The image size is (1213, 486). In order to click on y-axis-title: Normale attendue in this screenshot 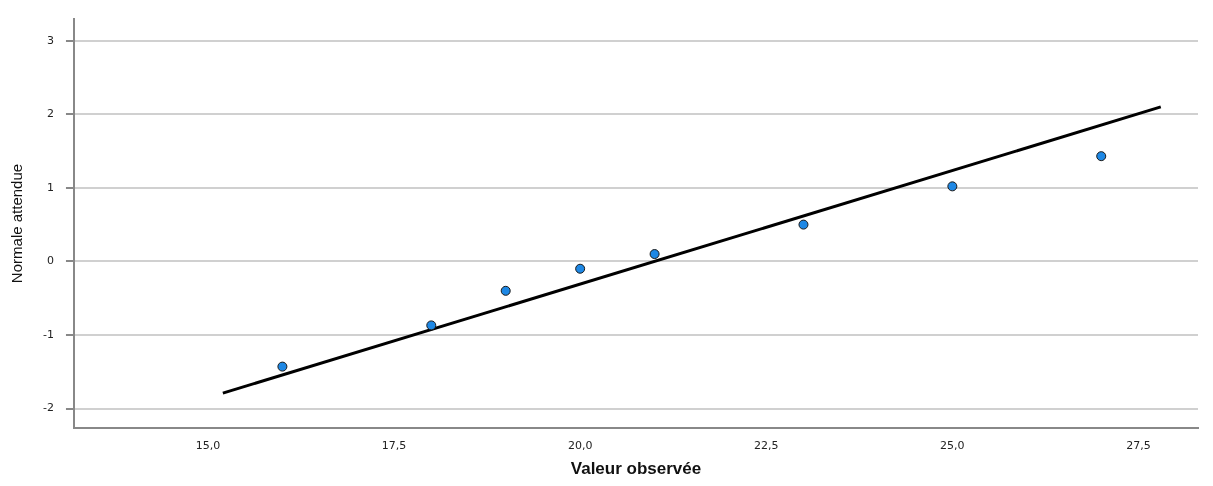, I will do `click(17, 223)`.